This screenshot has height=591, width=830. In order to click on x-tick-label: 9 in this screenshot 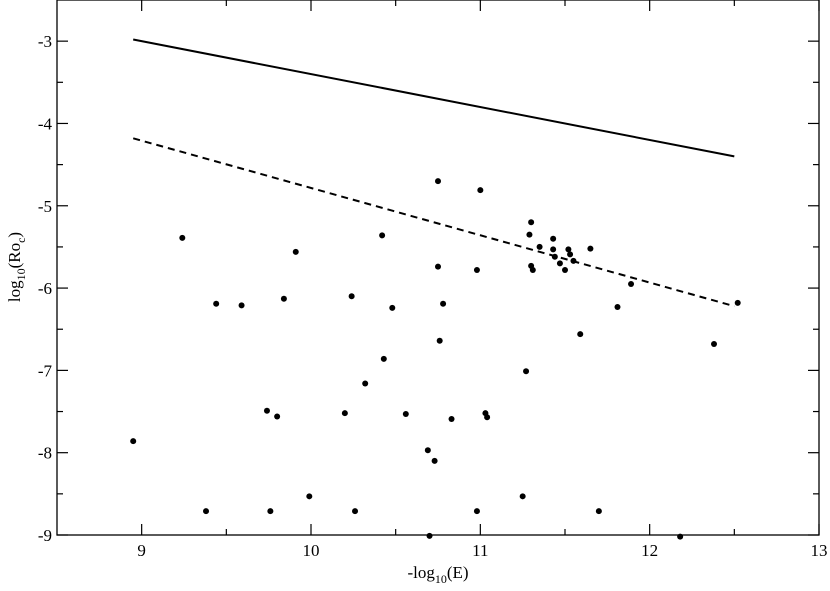, I will do `click(141, 550)`.